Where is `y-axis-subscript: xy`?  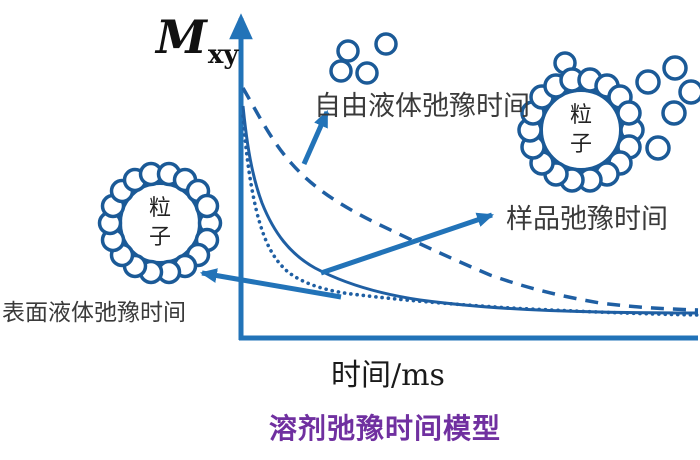 y-axis-subscript: xy is located at coordinates (223, 55).